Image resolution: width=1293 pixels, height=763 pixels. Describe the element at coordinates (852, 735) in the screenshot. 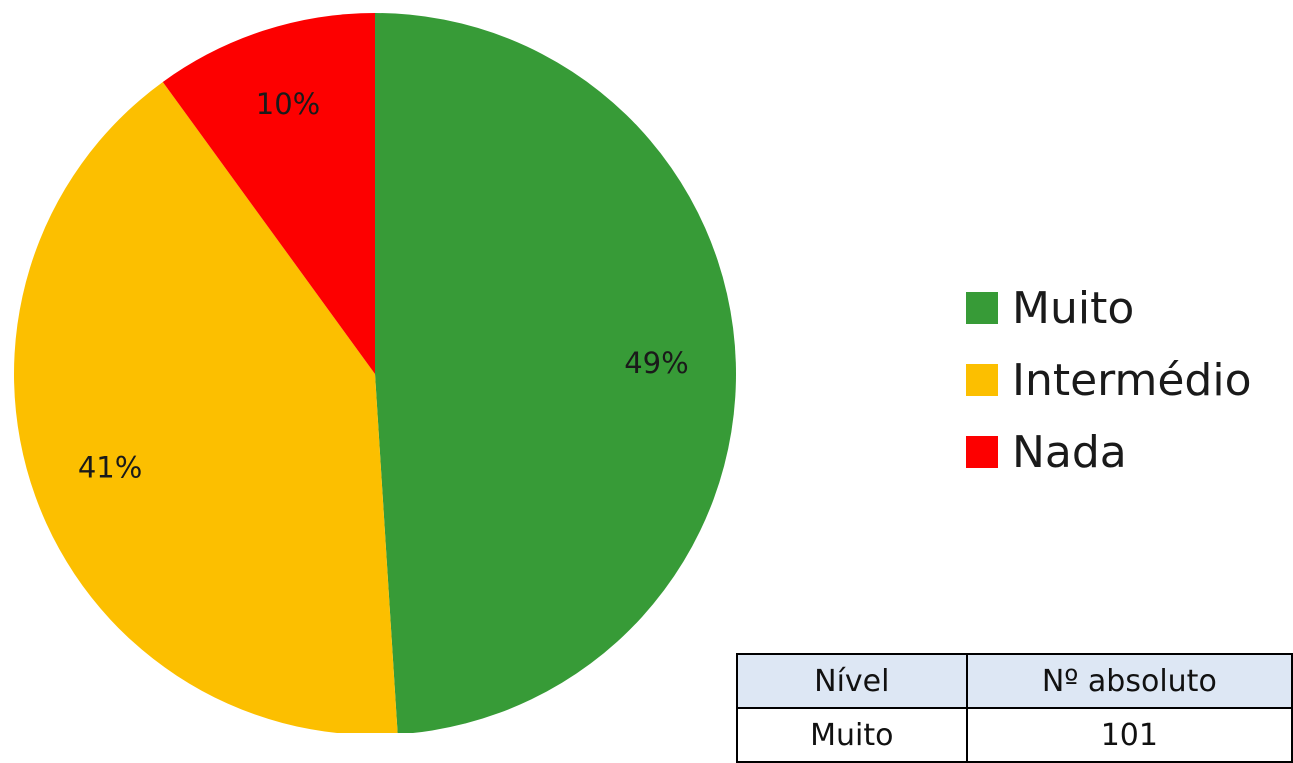

I see `table-cell-nivel: Muito` at that location.